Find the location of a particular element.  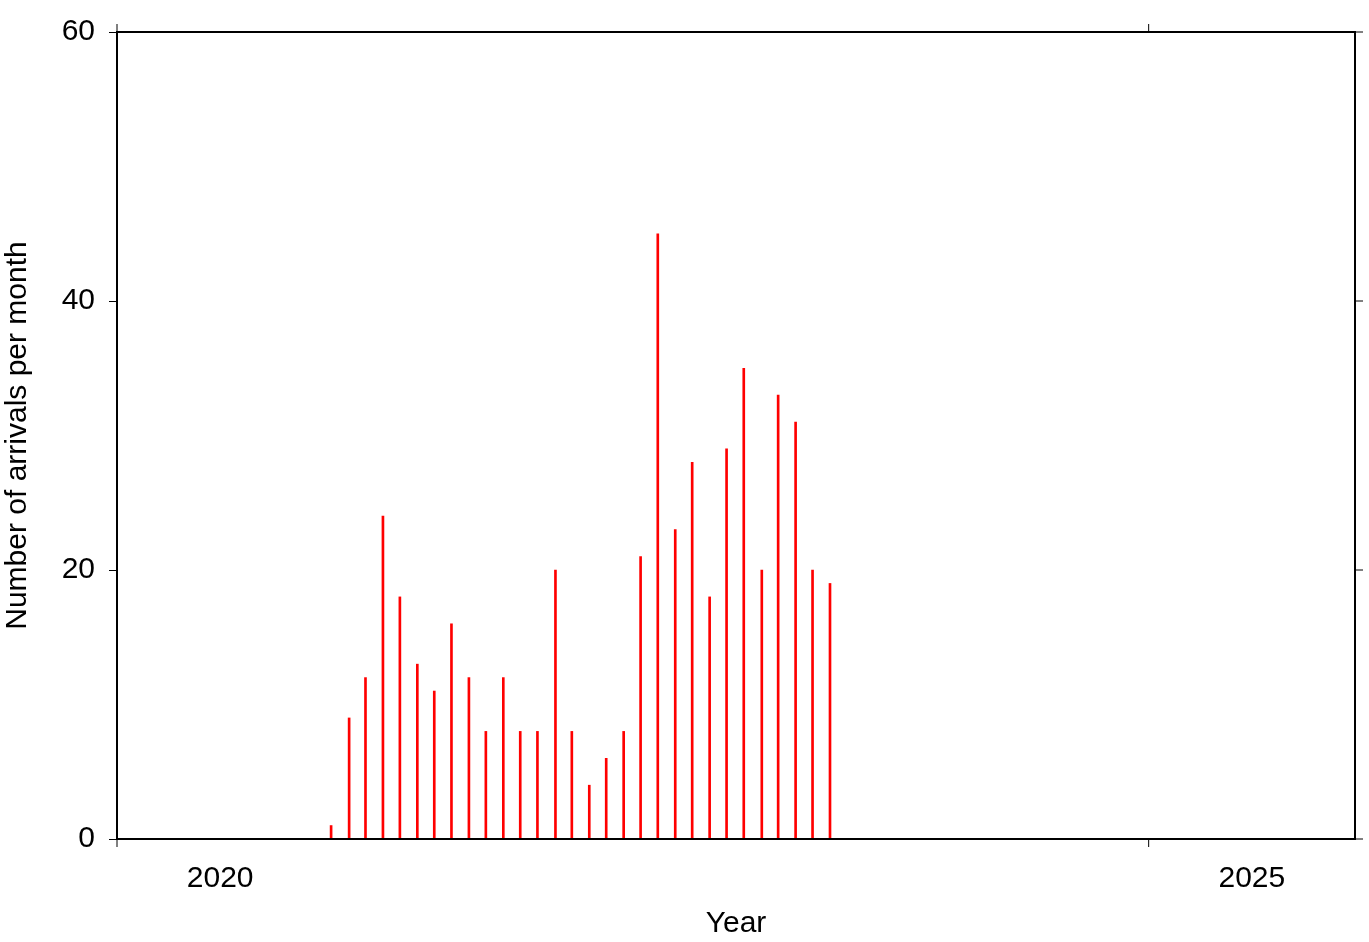

y-tick-label: 20 is located at coordinates (78, 568).